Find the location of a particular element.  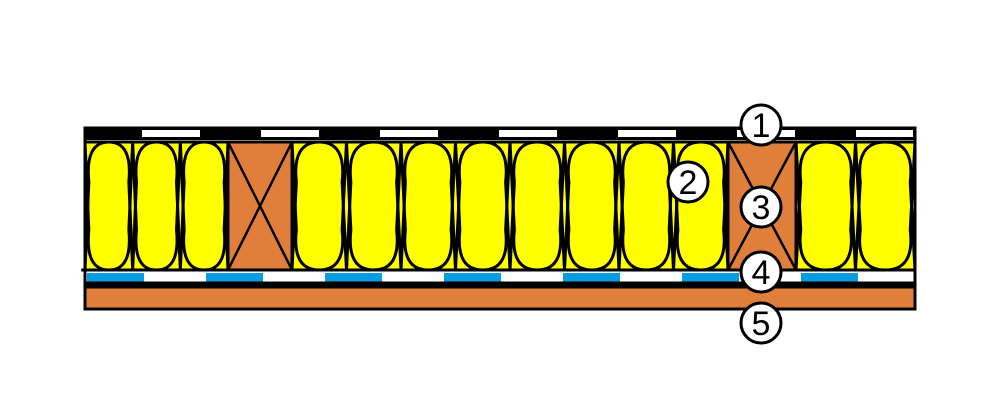

stud-left-cross-b is located at coordinates (260, 206).